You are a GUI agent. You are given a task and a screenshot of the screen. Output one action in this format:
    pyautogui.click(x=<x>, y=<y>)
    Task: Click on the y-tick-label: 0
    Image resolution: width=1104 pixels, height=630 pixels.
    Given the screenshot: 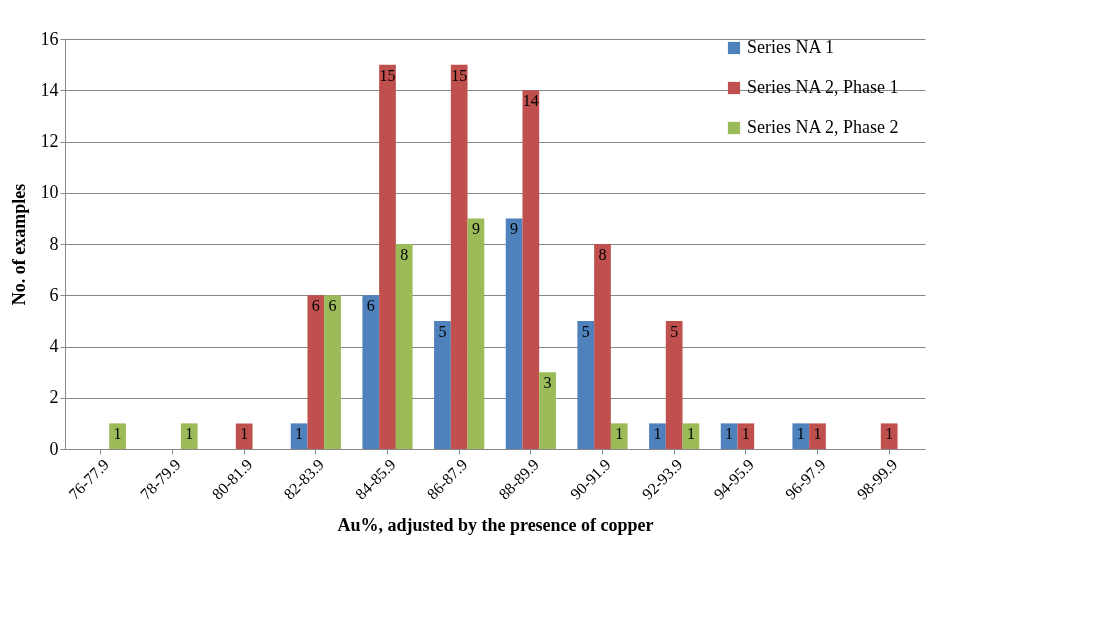 What is the action you would take?
    pyautogui.click(x=54, y=448)
    